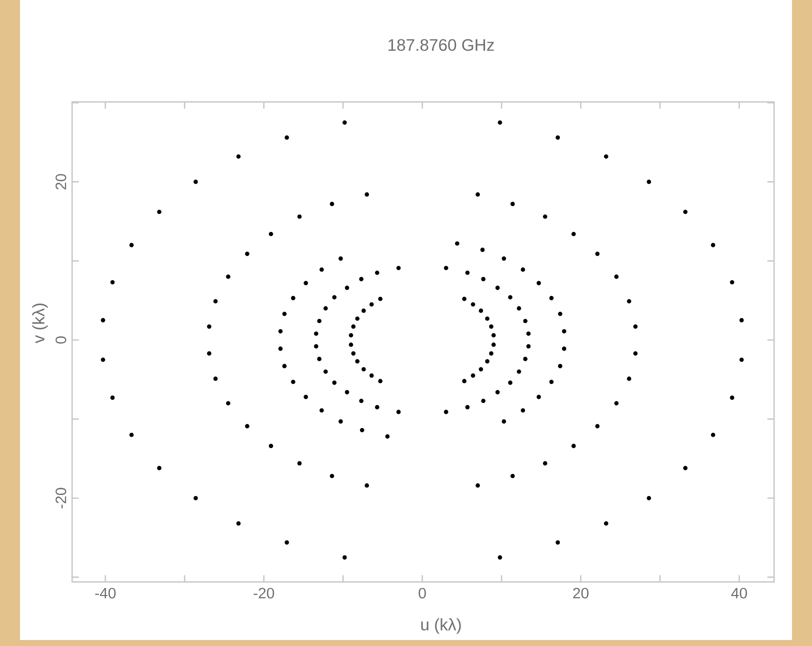 The width and height of the screenshot is (812, 646). I want to click on x-tick-label: 20, so click(581, 593).